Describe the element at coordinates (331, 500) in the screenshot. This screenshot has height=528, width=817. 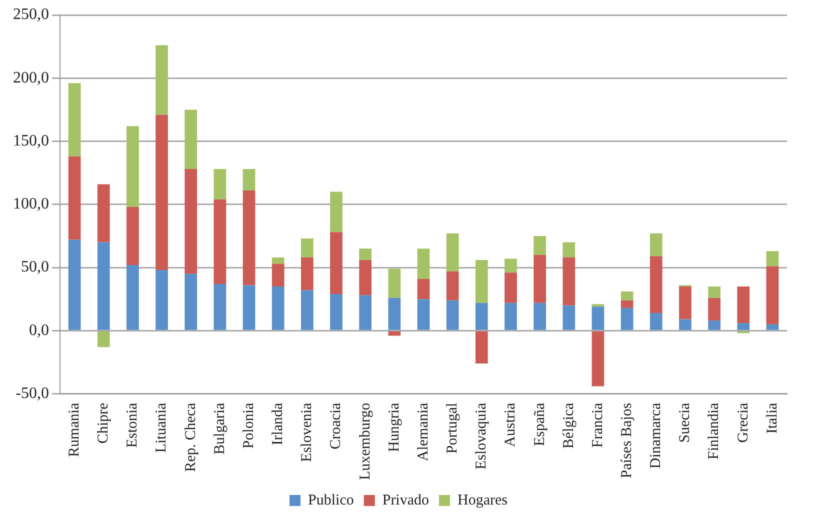
I see `legend-label: Publico` at that location.